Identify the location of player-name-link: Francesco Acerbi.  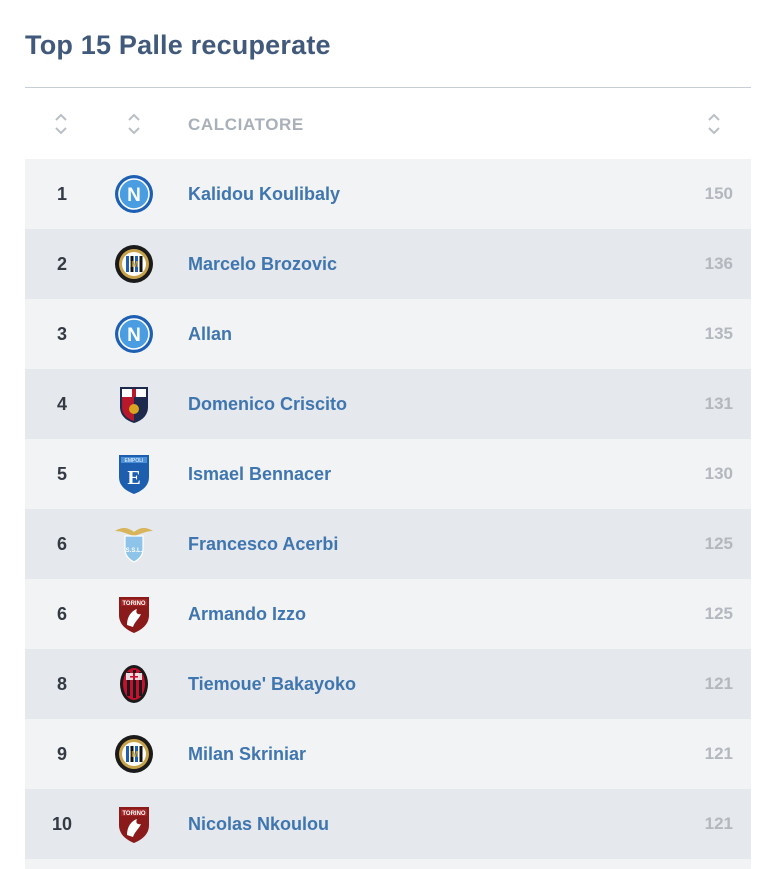
(263, 544).